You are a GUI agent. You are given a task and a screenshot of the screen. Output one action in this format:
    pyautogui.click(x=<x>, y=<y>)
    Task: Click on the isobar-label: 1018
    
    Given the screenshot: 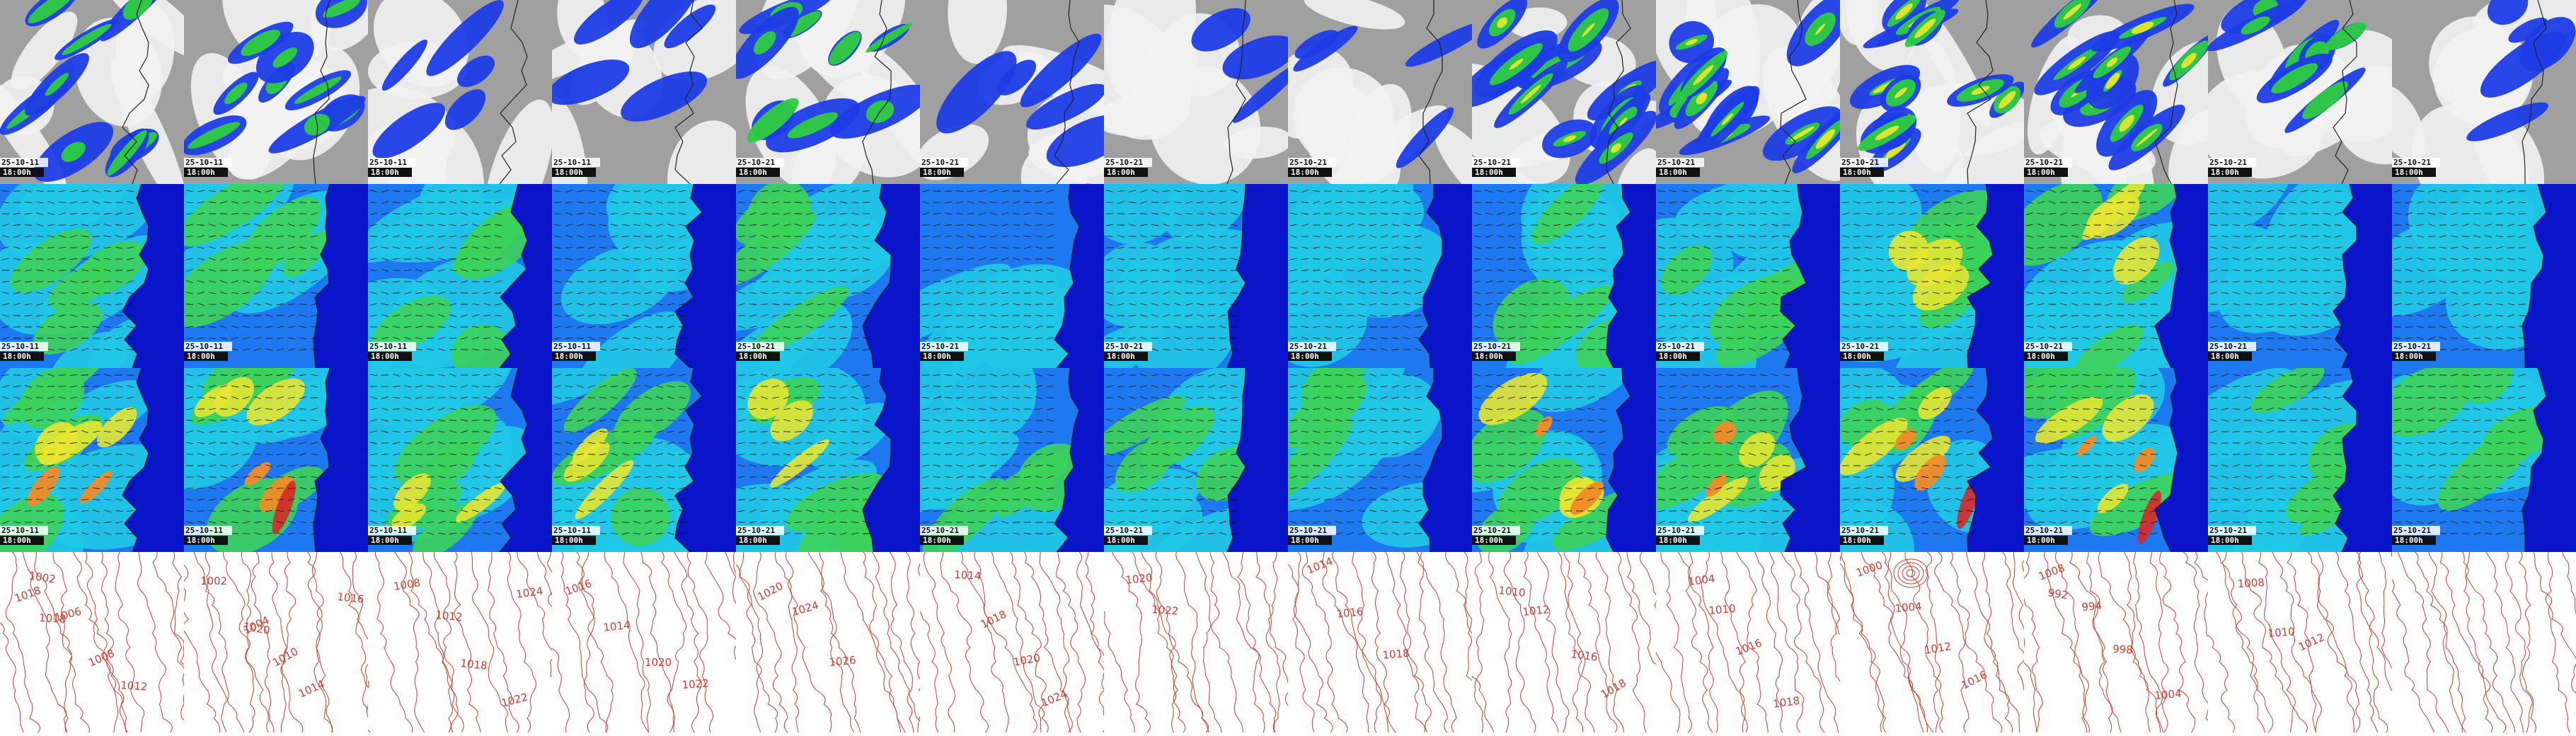 What is the action you would take?
    pyautogui.click(x=53, y=619)
    